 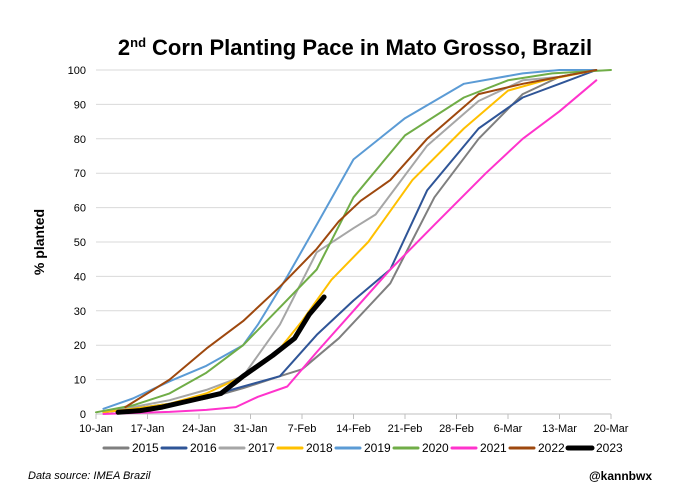 What do you see at coordinates (221, 354) in the screenshot?
I see `series-line-2023` at bounding box center [221, 354].